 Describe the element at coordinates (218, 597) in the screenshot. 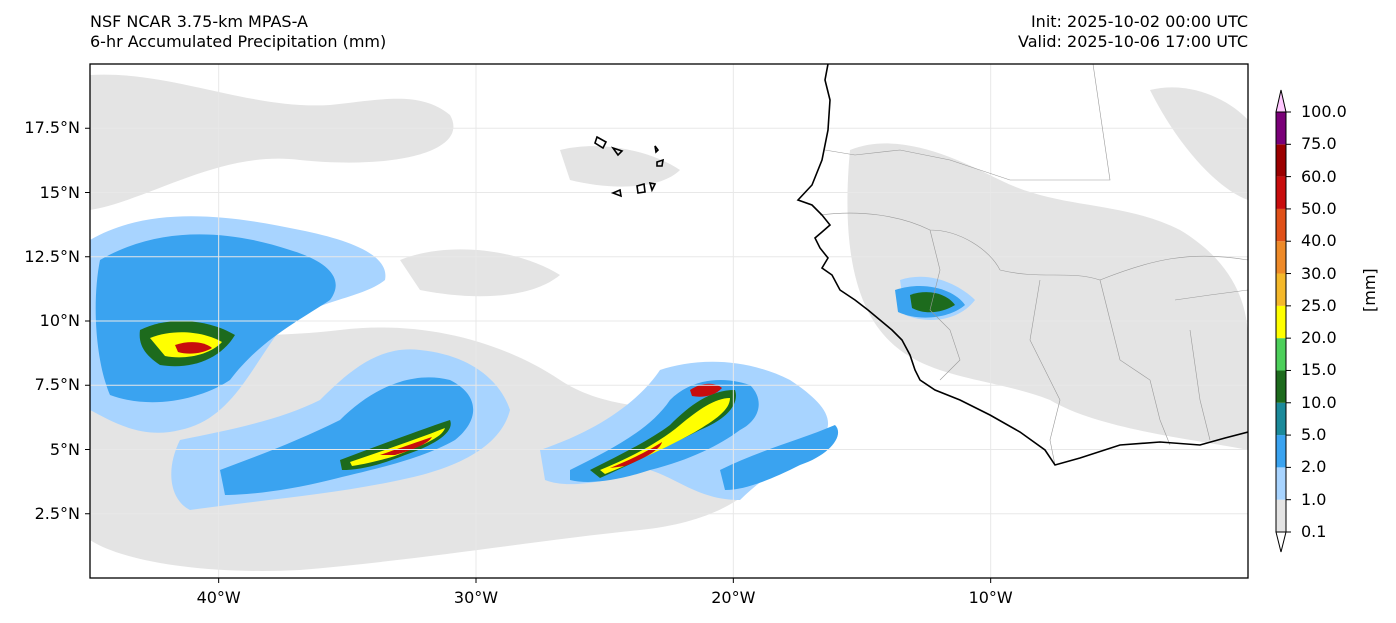

I see `lon-tick-label: 40°W` at that location.